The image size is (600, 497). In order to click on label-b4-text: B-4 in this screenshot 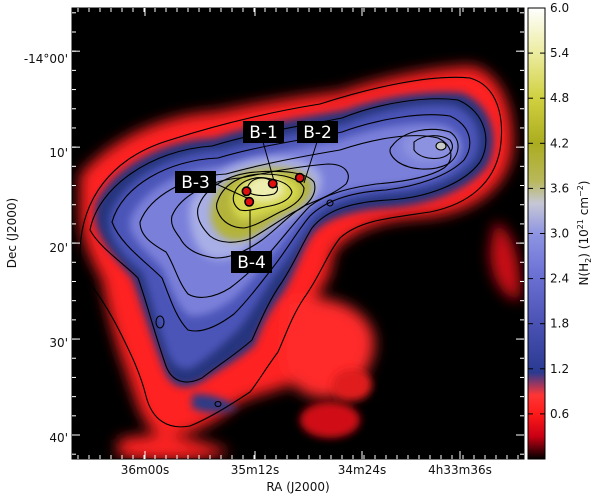, I will do `click(251, 263)`.